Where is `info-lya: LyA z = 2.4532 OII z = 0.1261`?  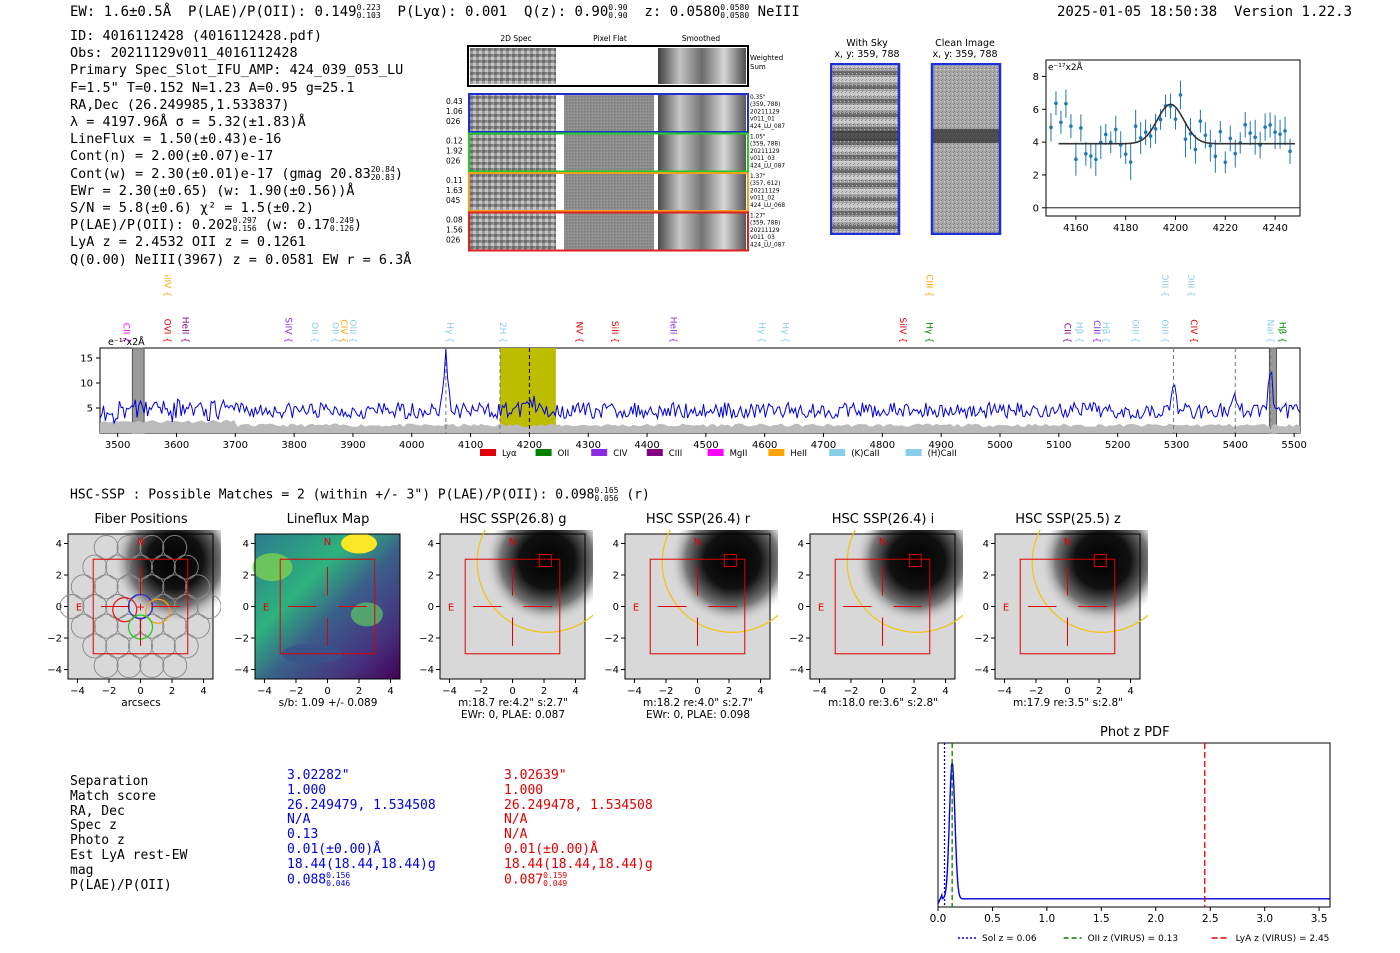 info-lya: LyA z = 2.4532 OII z = 0.1261 is located at coordinates (188, 242).